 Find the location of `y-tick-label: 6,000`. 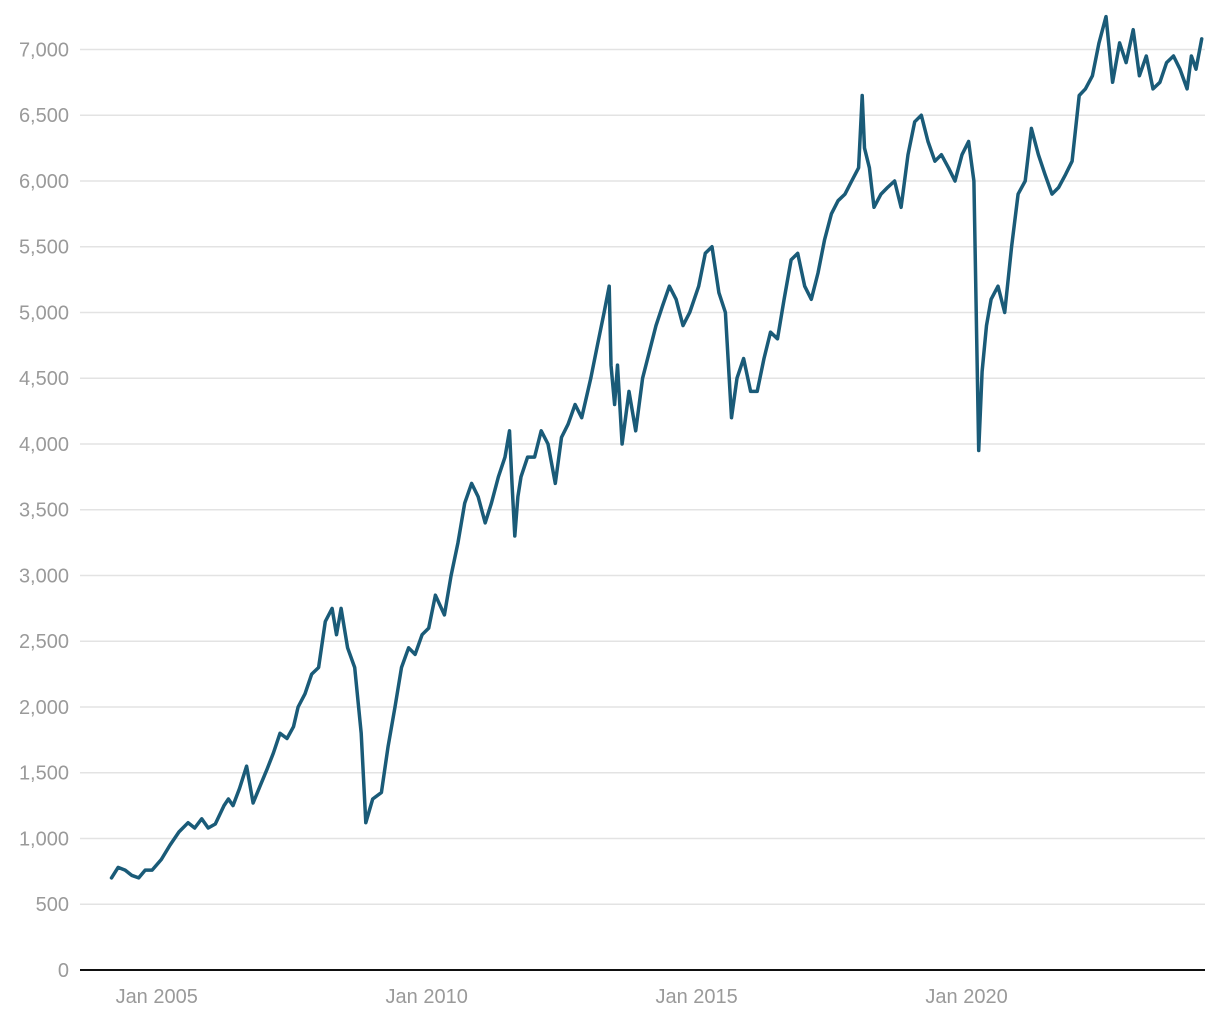

y-tick-label: 6,000 is located at coordinates (44, 182).